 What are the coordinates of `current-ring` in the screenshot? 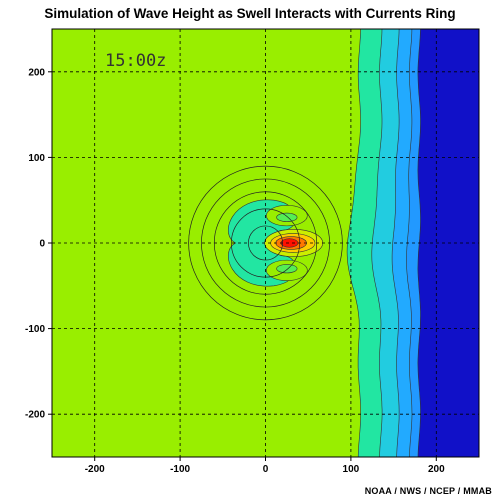 It's located at (265, 243).